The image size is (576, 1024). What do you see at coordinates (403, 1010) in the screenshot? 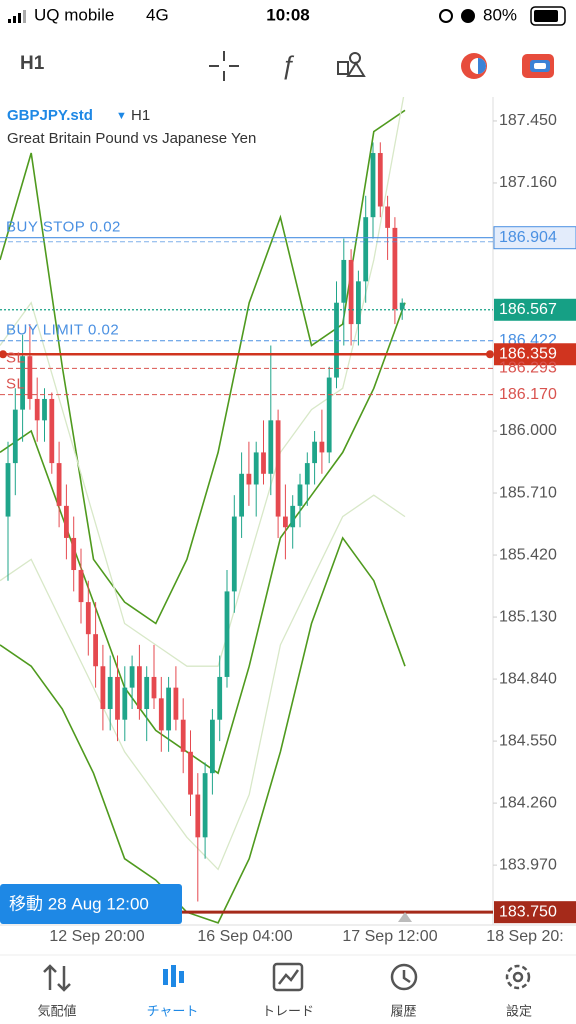
I see `nav-label: 履歴` at bounding box center [403, 1010].